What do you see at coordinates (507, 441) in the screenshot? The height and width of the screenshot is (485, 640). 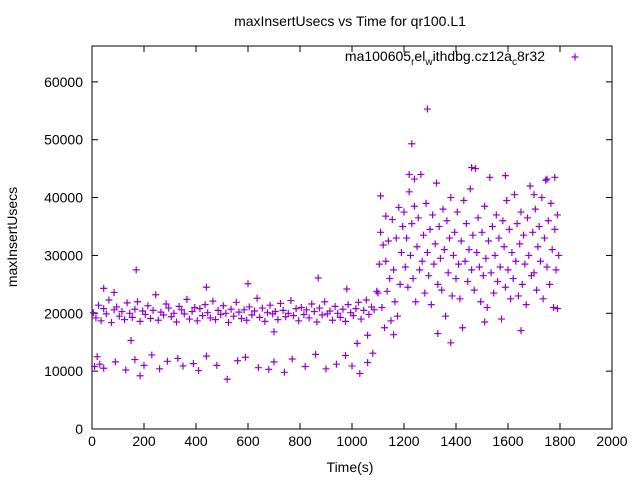 I see `x-tick-label: 1600` at bounding box center [507, 441].